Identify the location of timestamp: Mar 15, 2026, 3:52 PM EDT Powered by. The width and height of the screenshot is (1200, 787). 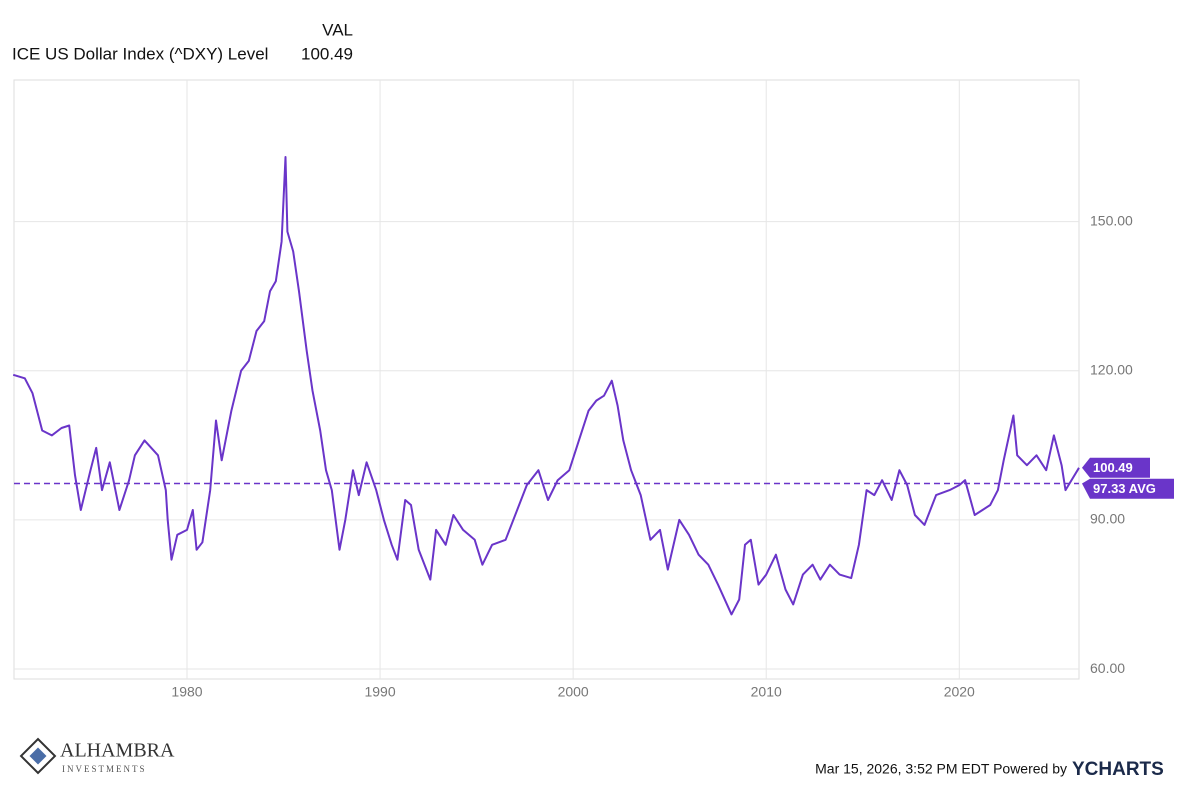
(941, 769).